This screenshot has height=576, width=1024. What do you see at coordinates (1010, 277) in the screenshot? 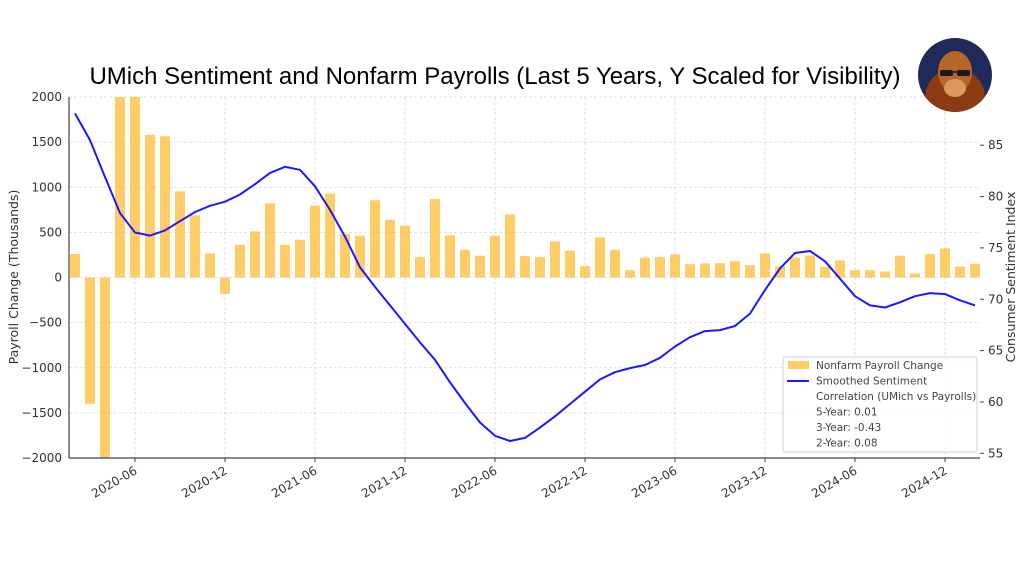
I see `right-axis-label: Consumer Sentiment Index` at bounding box center [1010, 277].